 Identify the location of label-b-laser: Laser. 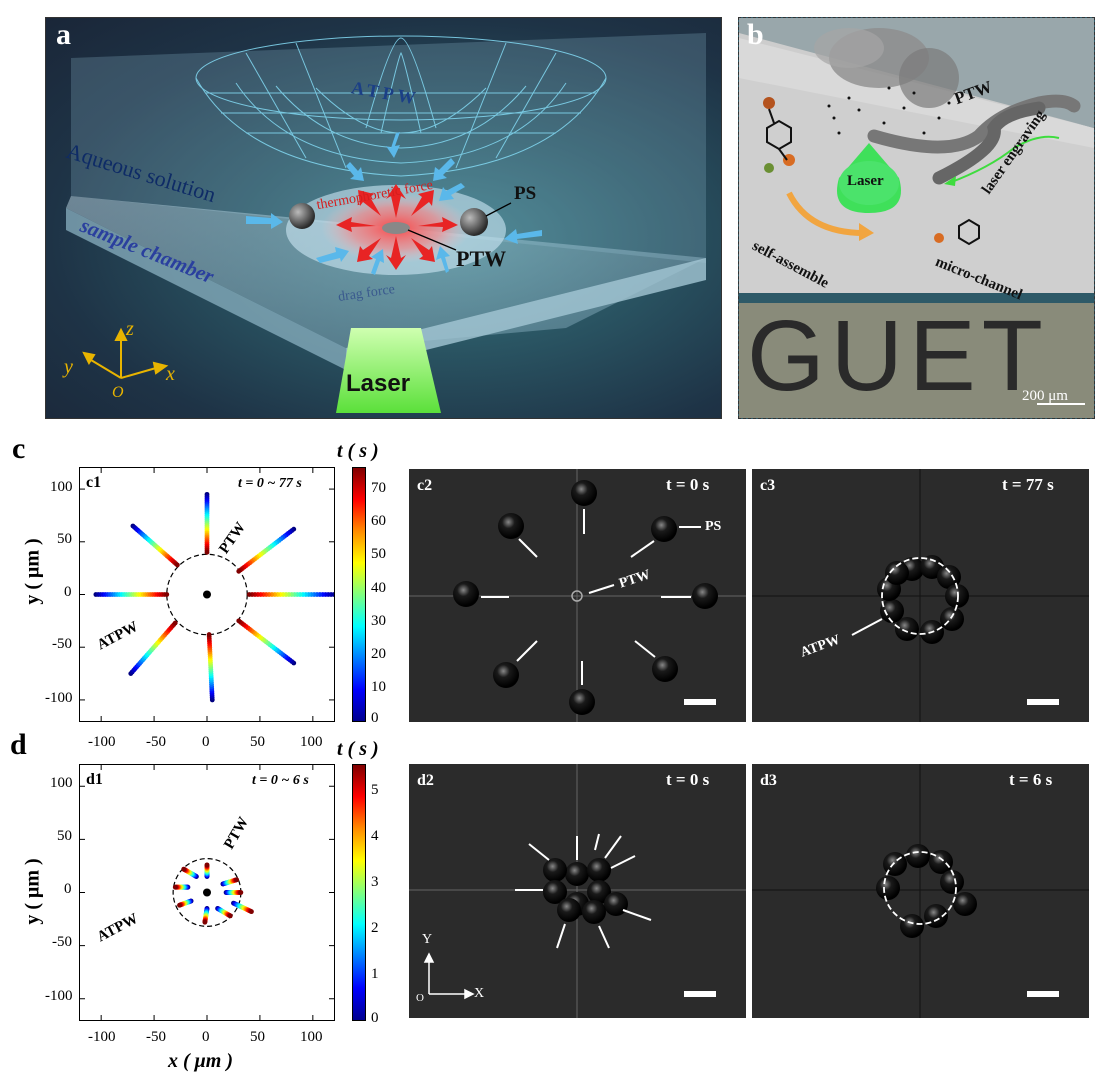
(865, 181).